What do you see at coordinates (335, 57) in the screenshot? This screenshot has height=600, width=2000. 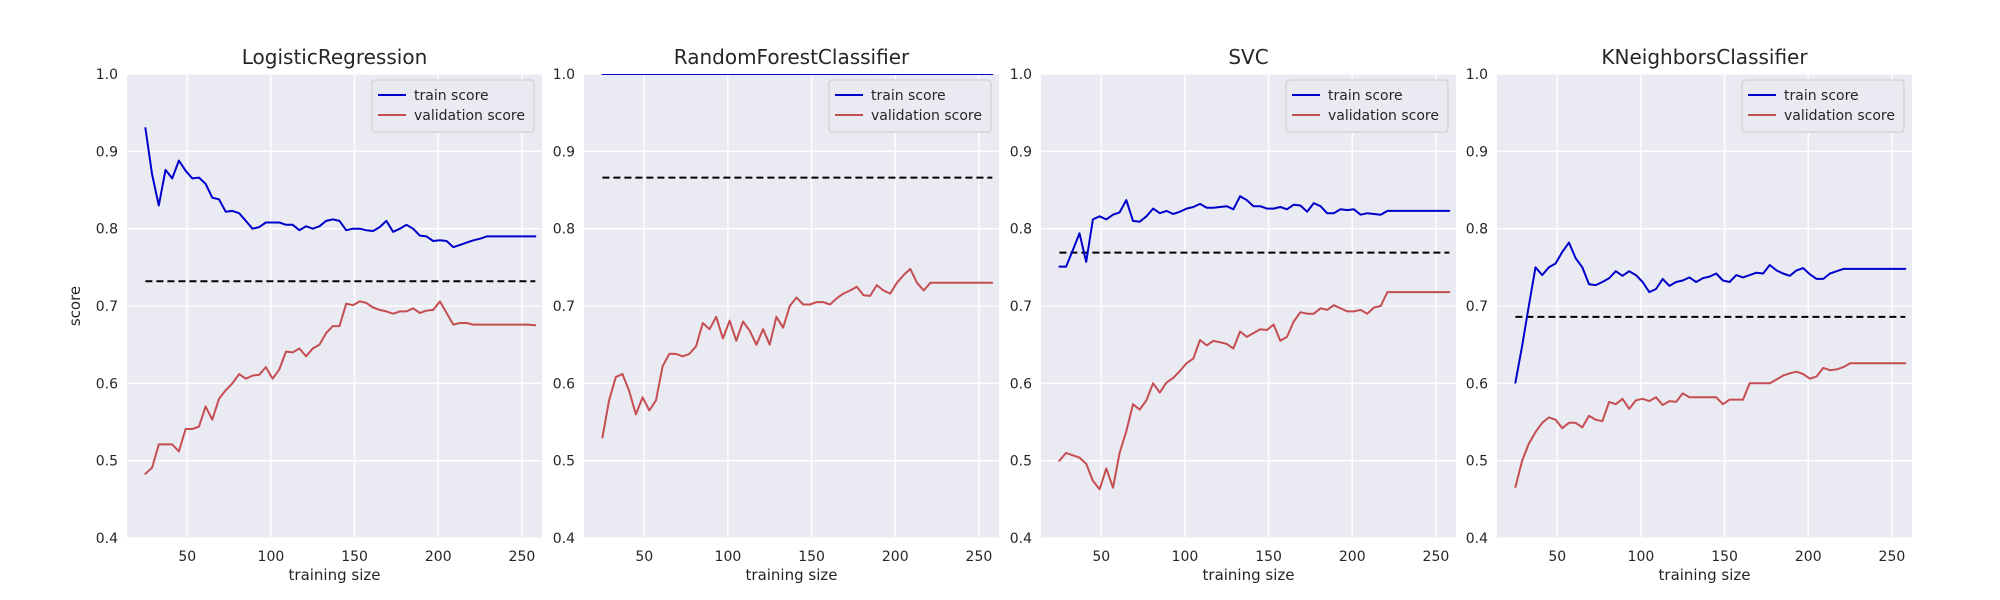 I see `chart-title: LogisticRegression` at bounding box center [335, 57].